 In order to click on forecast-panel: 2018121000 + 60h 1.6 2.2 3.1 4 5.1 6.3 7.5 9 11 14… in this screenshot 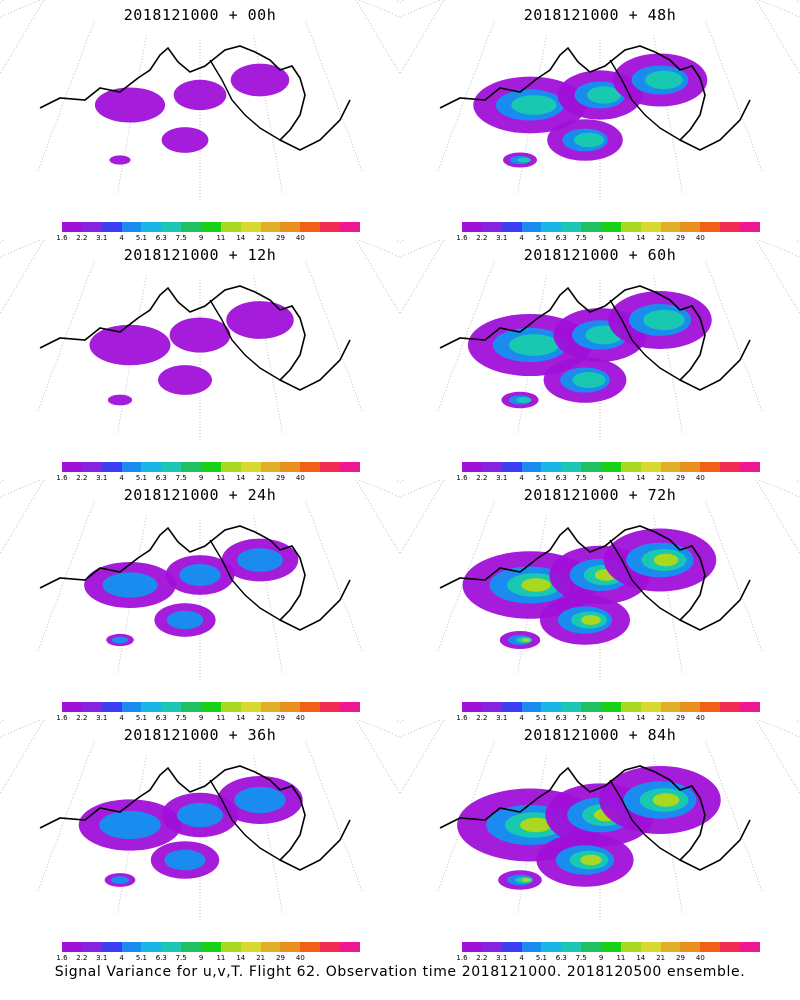, I will do `click(600, 362)`.